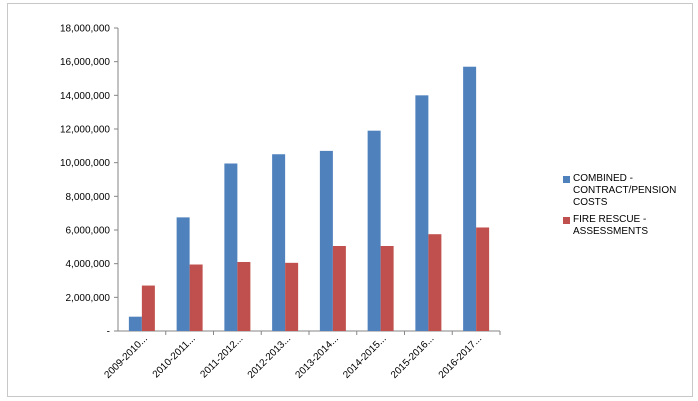  I want to click on legend-item-fire-rescue: FIRE RESCUE - ASSESSMENTS, so click(629, 226).